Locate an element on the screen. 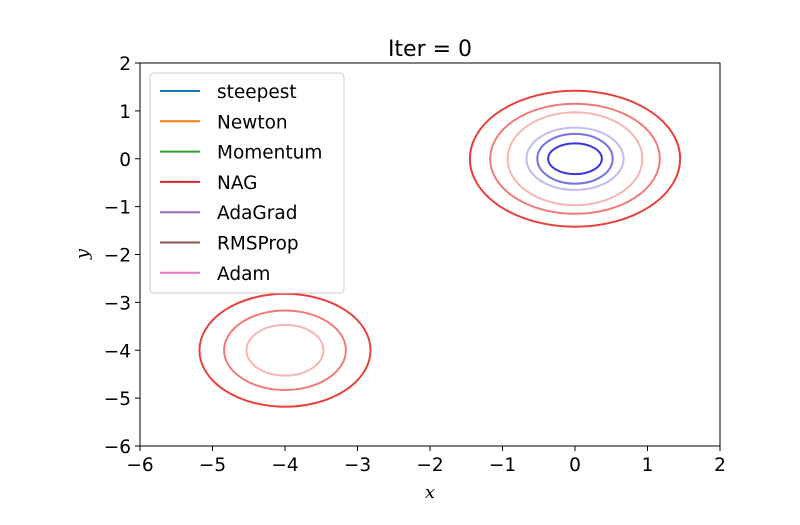  x-axis-label: x is located at coordinates (430, 492).